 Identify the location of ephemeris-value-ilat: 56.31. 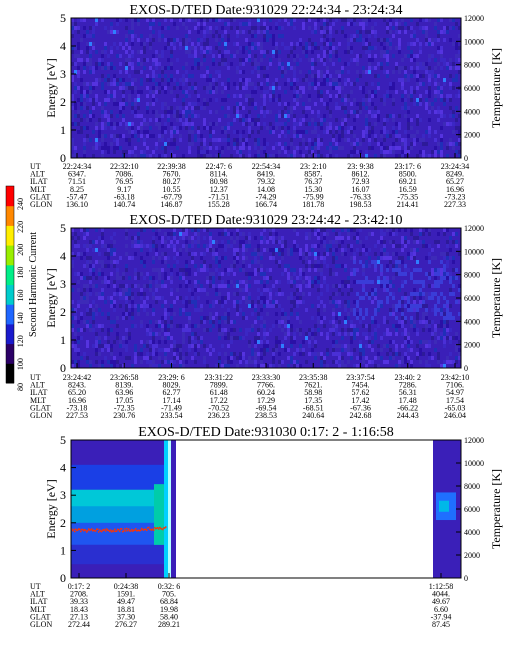
(408, 392).